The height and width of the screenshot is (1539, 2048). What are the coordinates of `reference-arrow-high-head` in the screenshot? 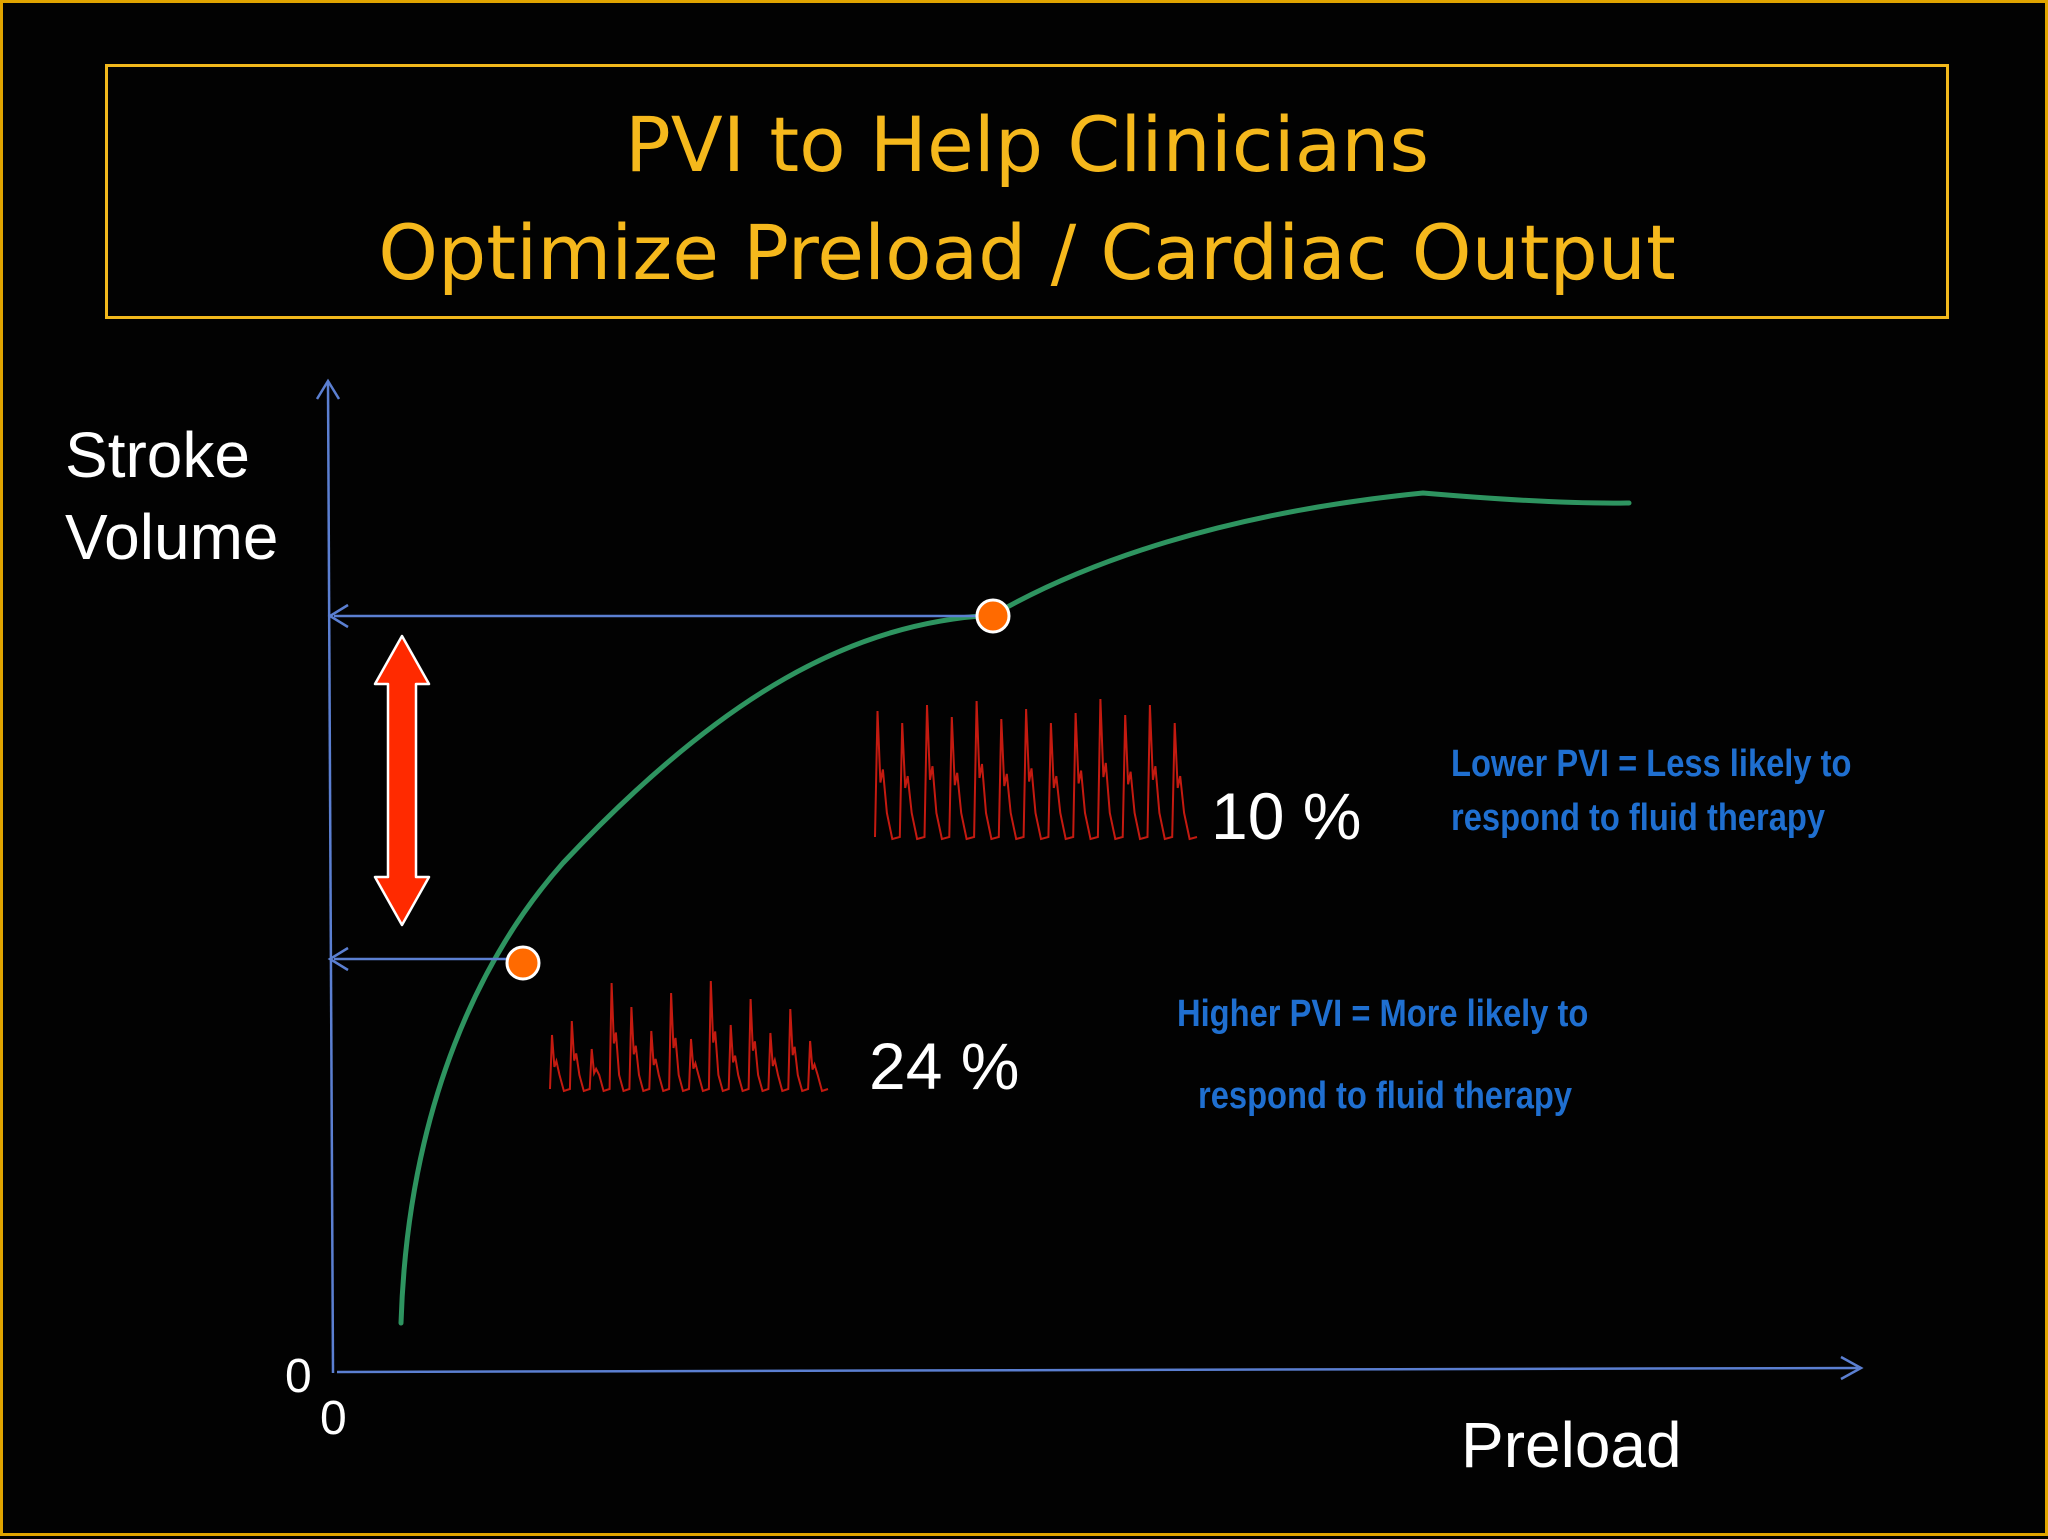 It's located at (338, 616).